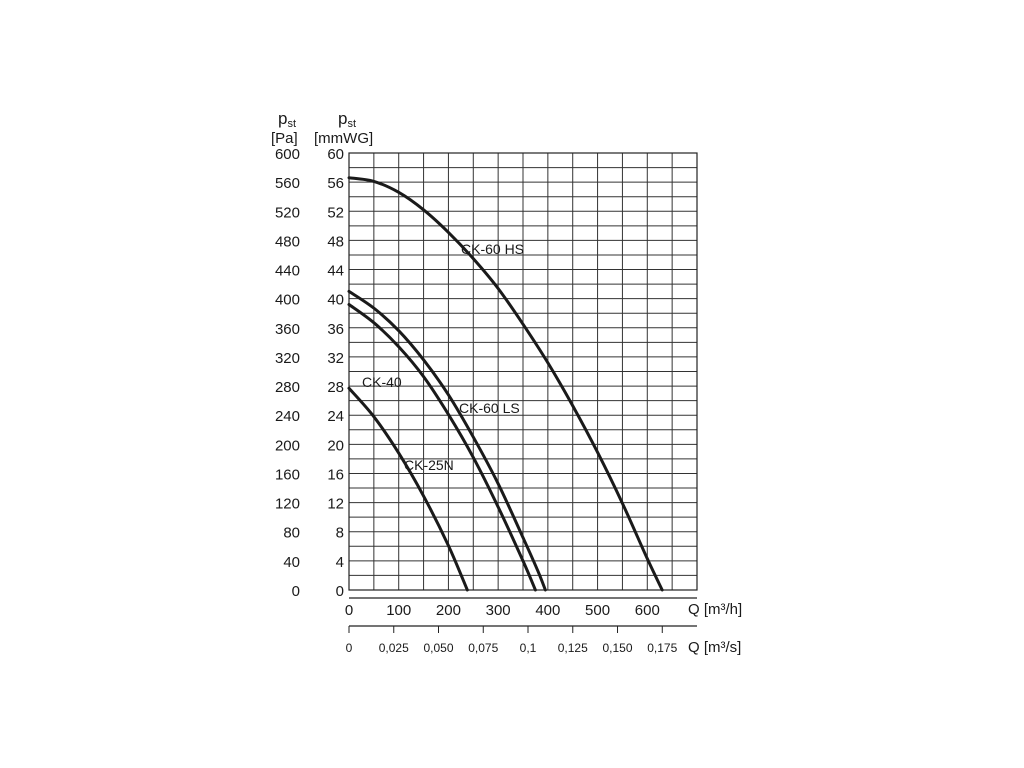 This screenshot has height=768, width=1024. What do you see at coordinates (287, 387) in the screenshot?
I see `y-axis-pa-tick-label: 280` at bounding box center [287, 387].